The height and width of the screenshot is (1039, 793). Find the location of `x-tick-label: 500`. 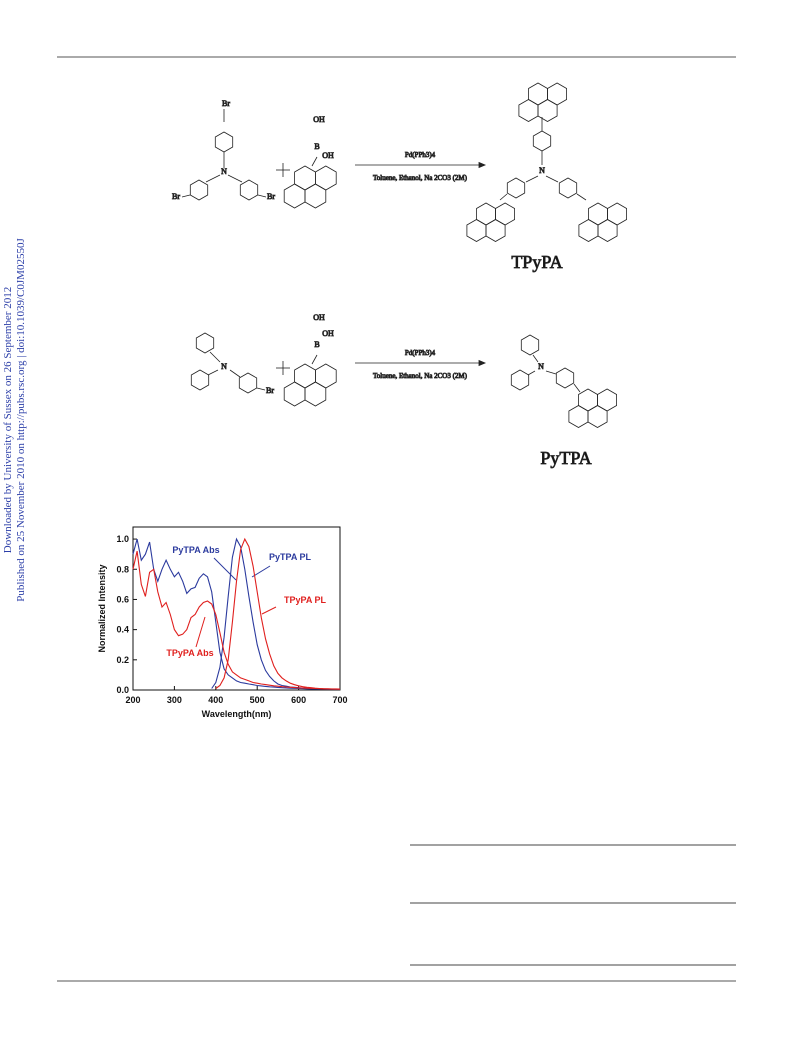

x-tick-label: 500 is located at coordinates (257, 700).